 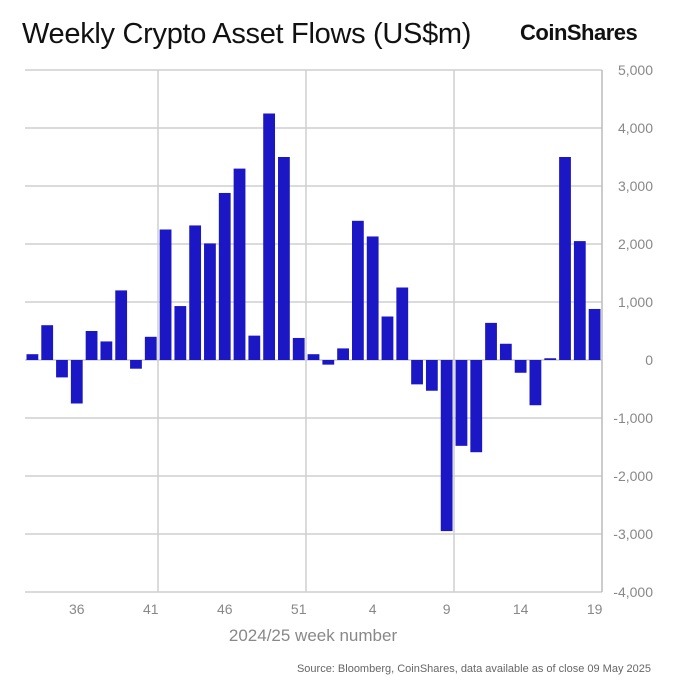 What do you see at coordinates (313, 635) in the screenshot?
I see `x-axis-label: 2024/25 week number` at bounding box center [313, 635].